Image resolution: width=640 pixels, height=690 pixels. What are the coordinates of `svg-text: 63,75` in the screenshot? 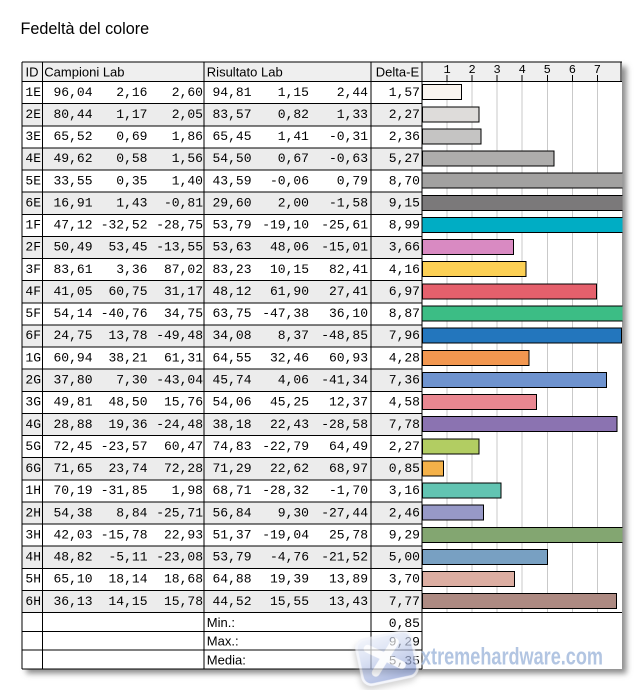 It's located at (231, 313).